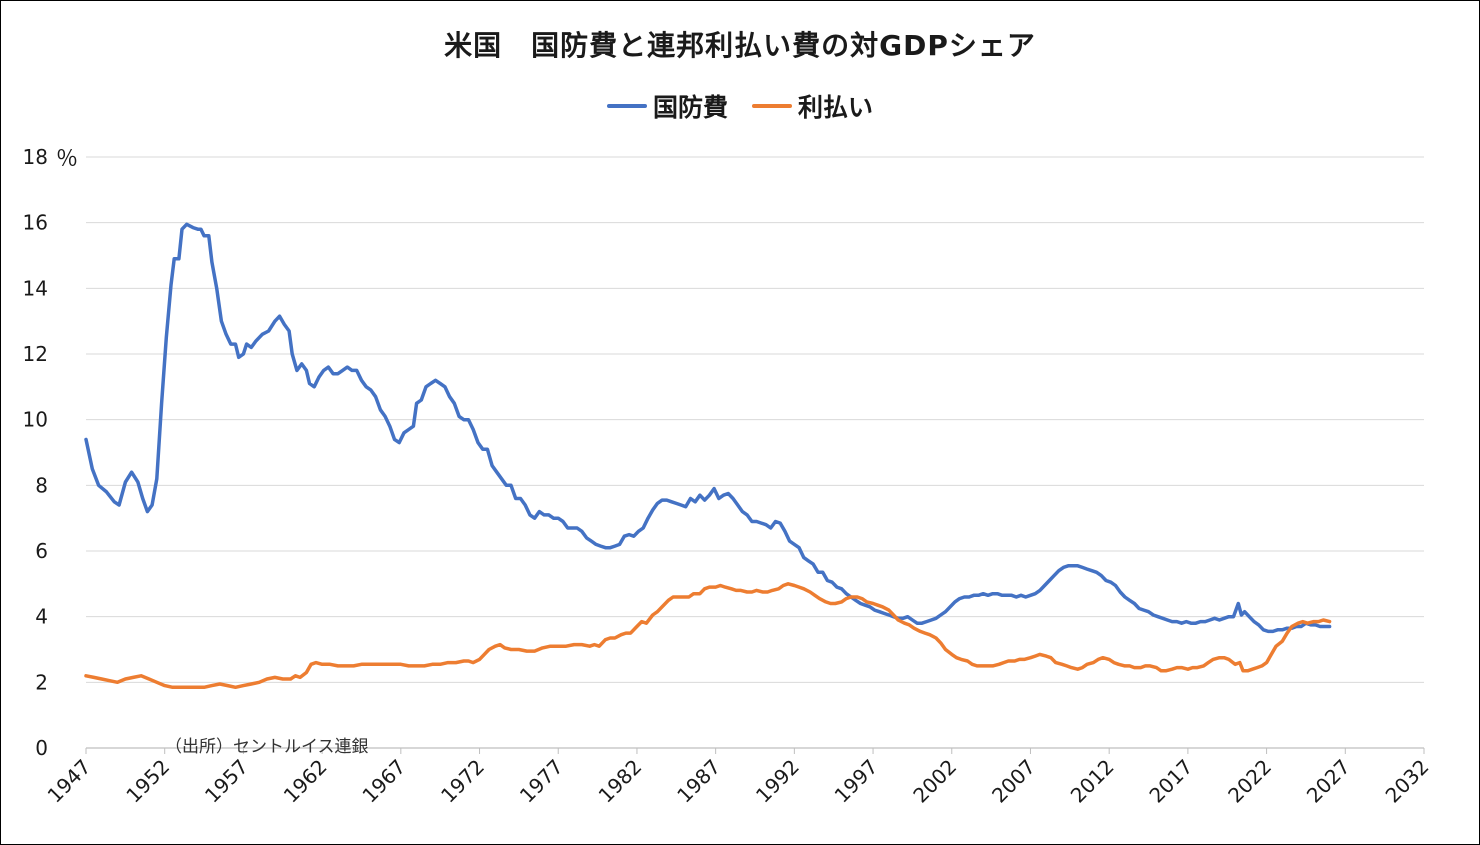 Image resolution: width=1480 pixels, height=845 pixels. Describe the element at coordinates (41, 617) in the screenshot. I see `y-tick-label: 4` at that location.